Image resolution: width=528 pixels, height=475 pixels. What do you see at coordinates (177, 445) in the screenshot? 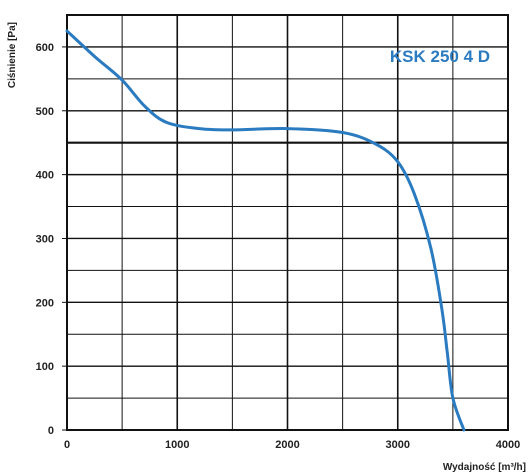
I see `x-tick-label: 1000` at bounding box center [177, 445].